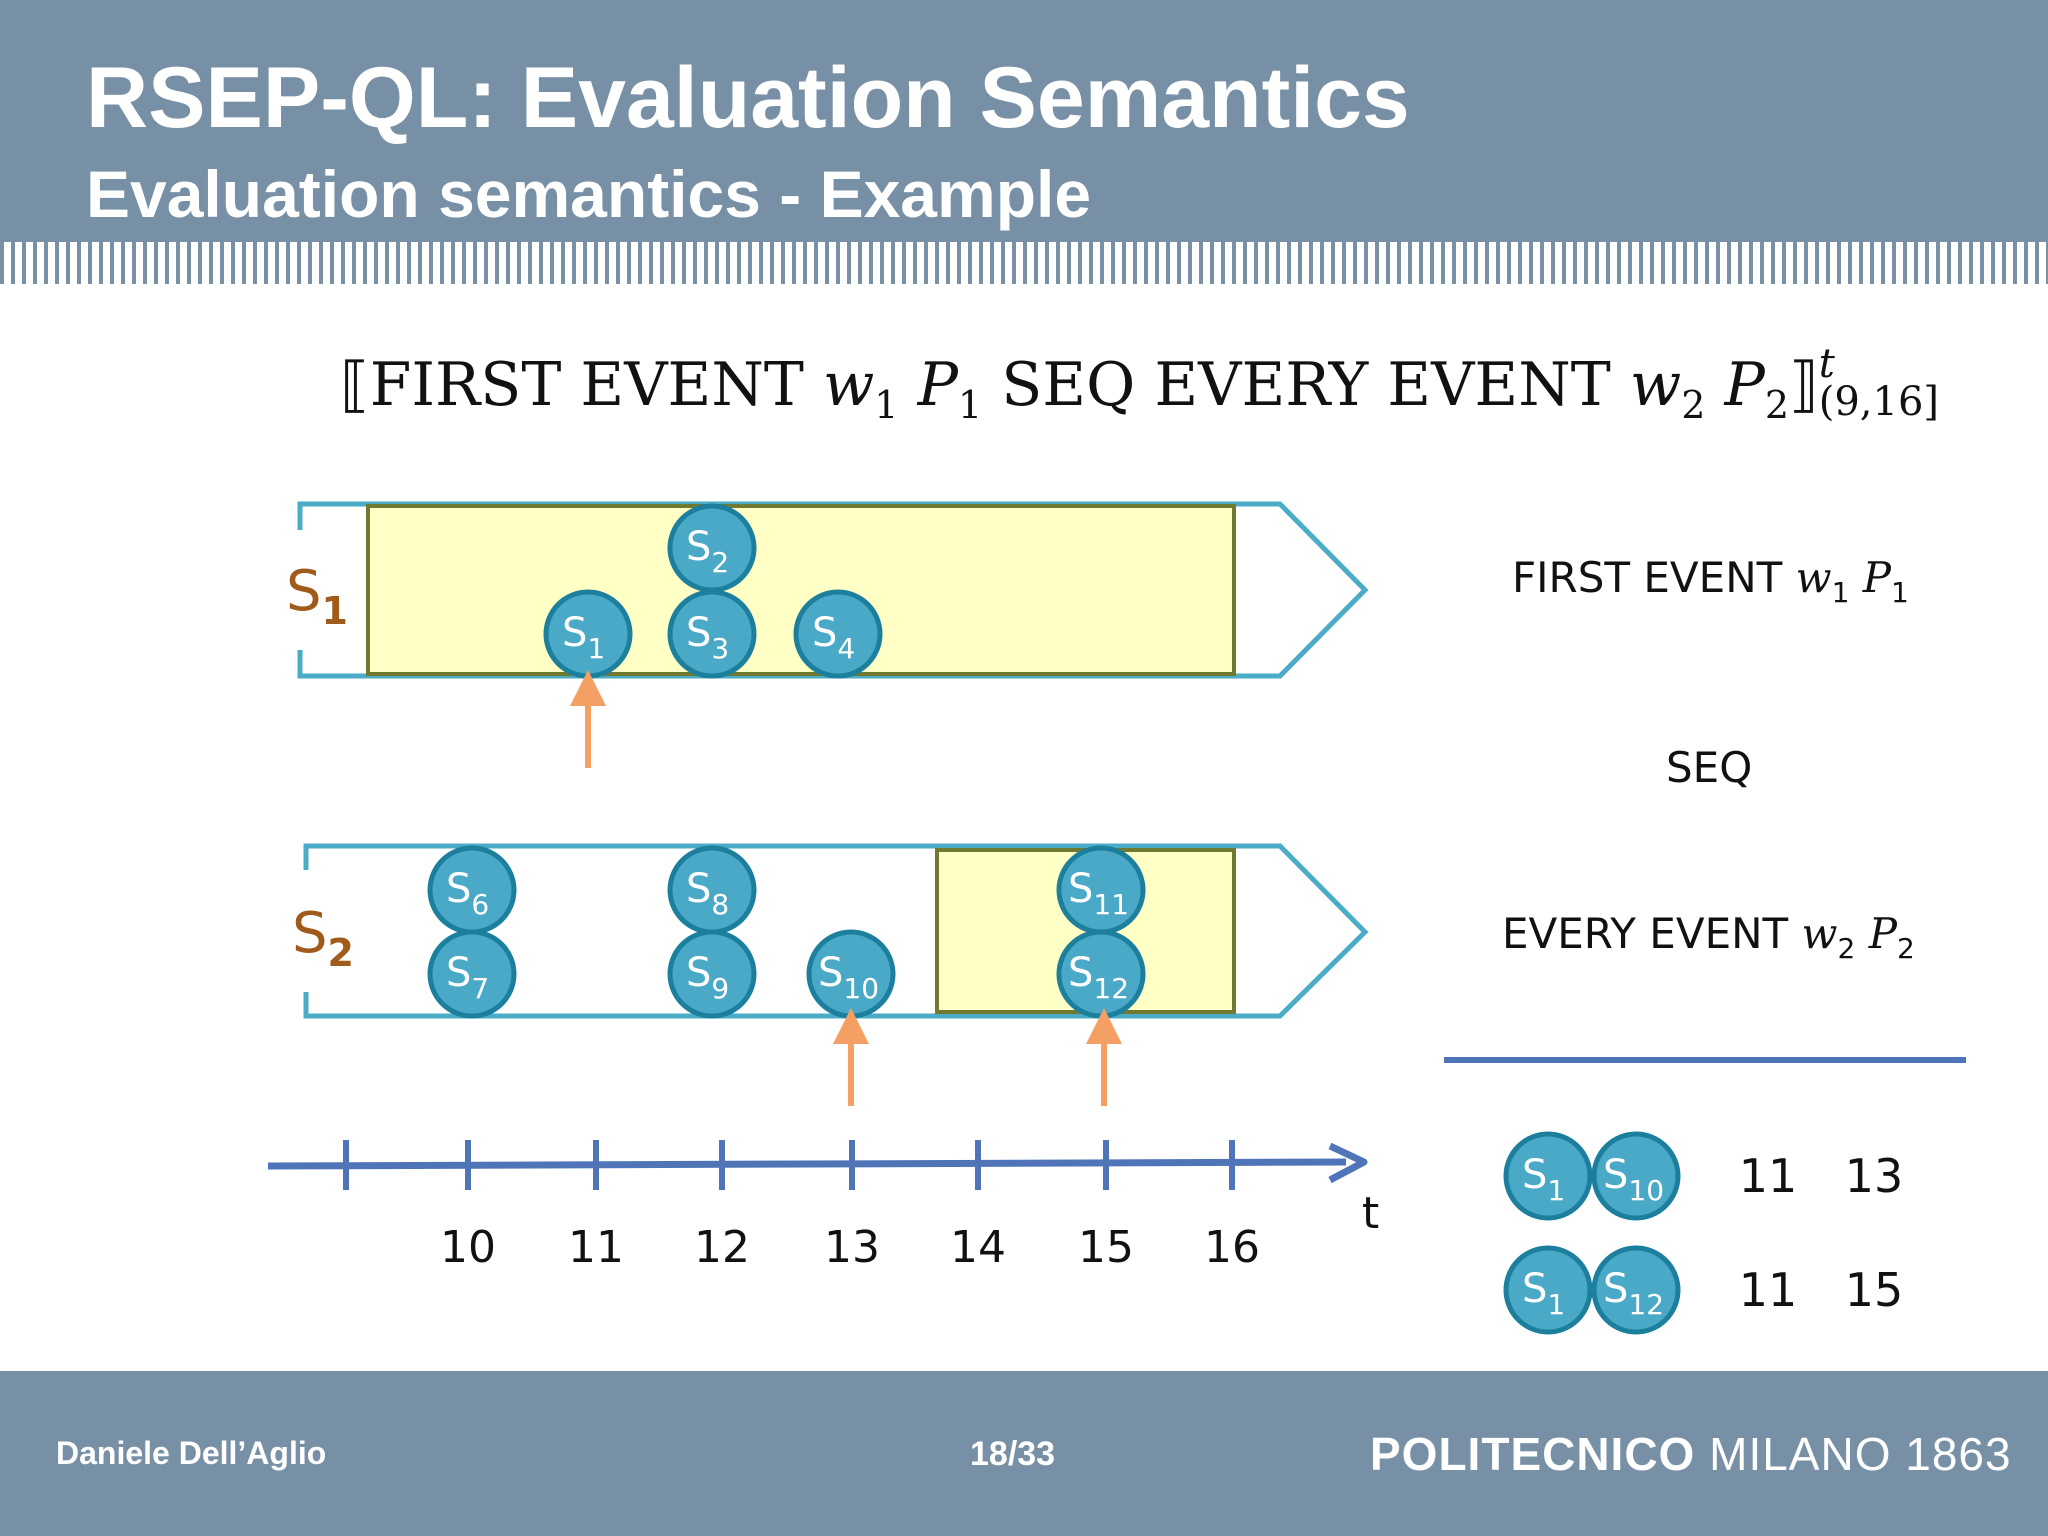 This screenshot has width=2048, height=1536. I want to click on event-s3-circle, so click(712, 634).